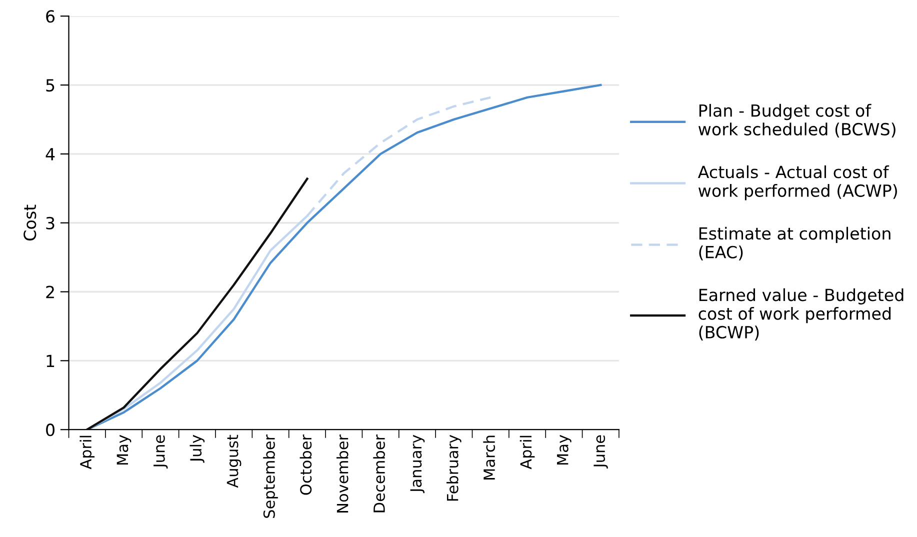 This screenshot has width=917, height=537. Describe the element at coordinates (417, 464) in the screenshot. I see `x-tick-label: January` at that location.